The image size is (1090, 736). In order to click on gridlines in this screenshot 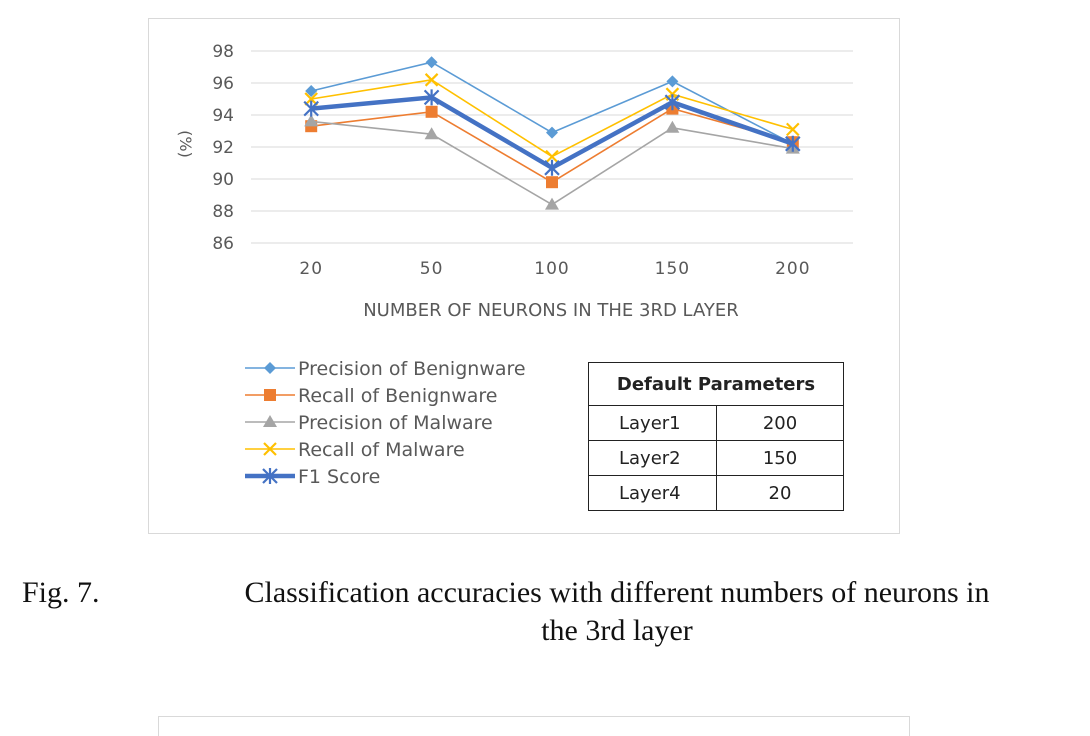, I will do `click(552, 147)`.